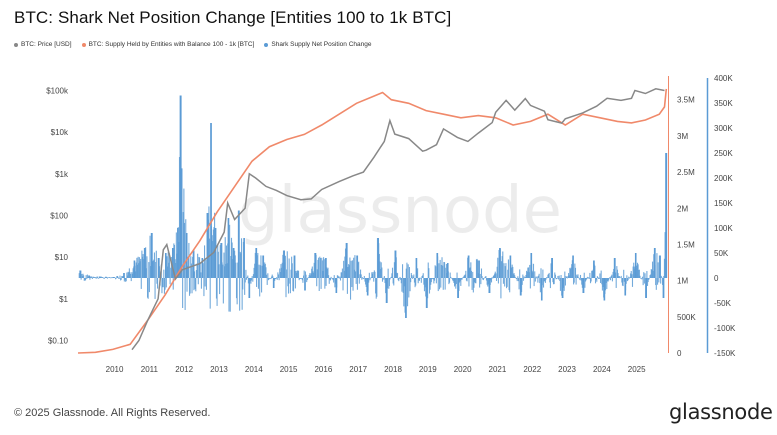  Describe the element at coordinates (721, 412) in the screenshot. I see `glassnode-logo: glassnode` at that location.